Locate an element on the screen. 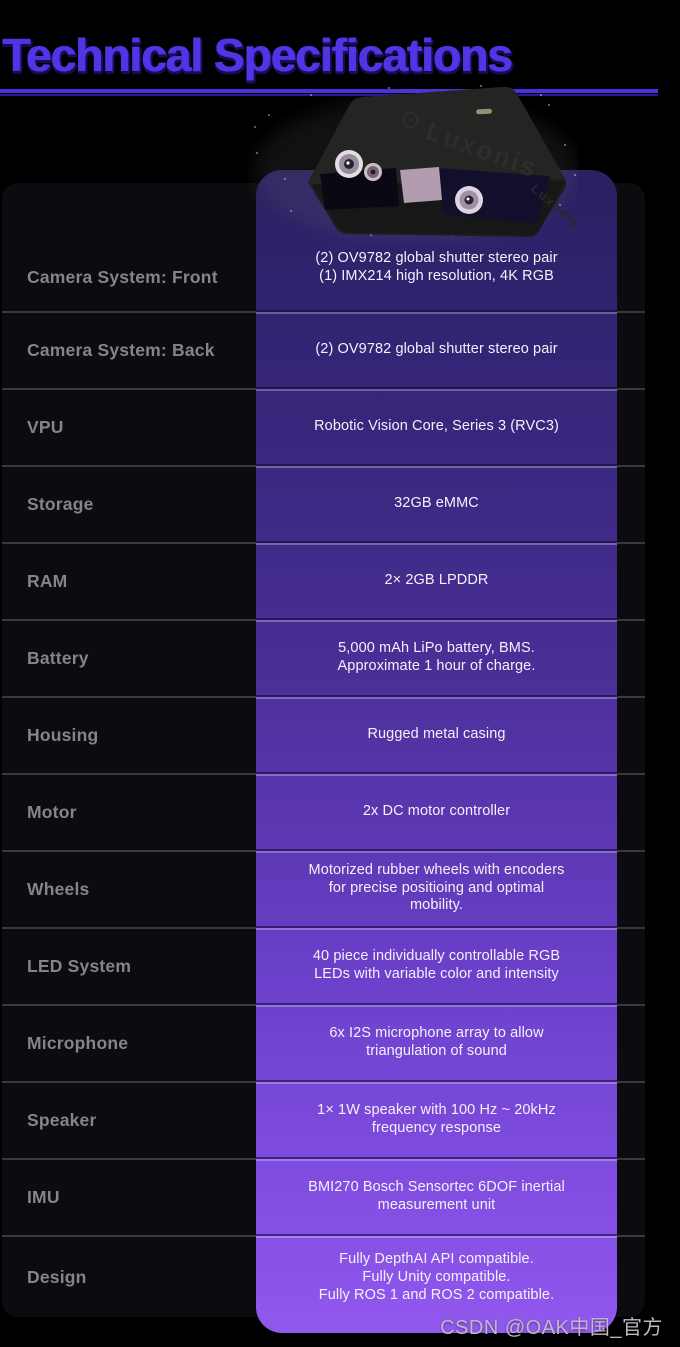 The image size is (680, 1347). table-row: (2) OV9782 global shutter stereo pair is located at coordinates (436, 348).